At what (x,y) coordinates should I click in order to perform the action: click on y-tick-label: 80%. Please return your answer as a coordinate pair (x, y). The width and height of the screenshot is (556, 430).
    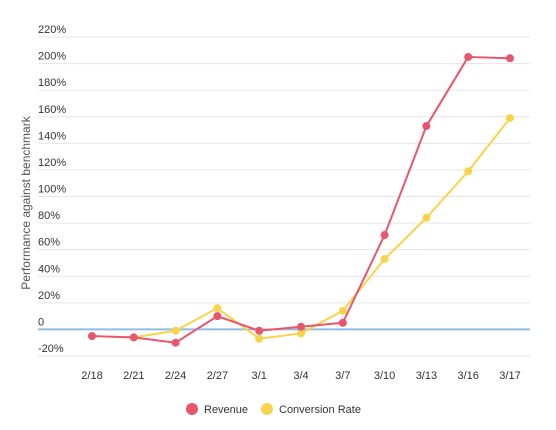
    Looking at the image, I should click on (49, 216).